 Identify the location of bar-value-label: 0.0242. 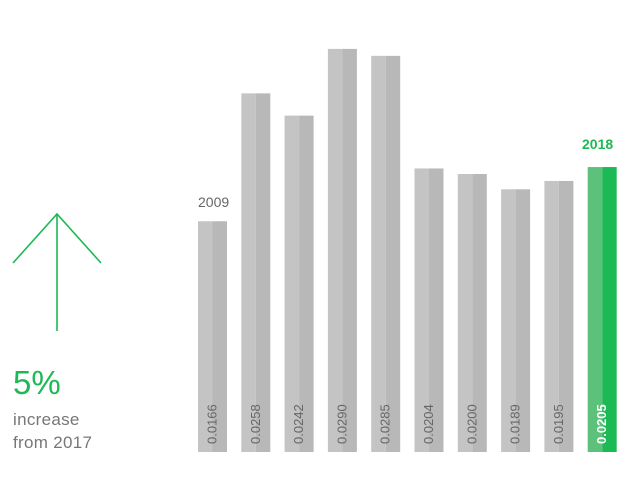
(298, 424).